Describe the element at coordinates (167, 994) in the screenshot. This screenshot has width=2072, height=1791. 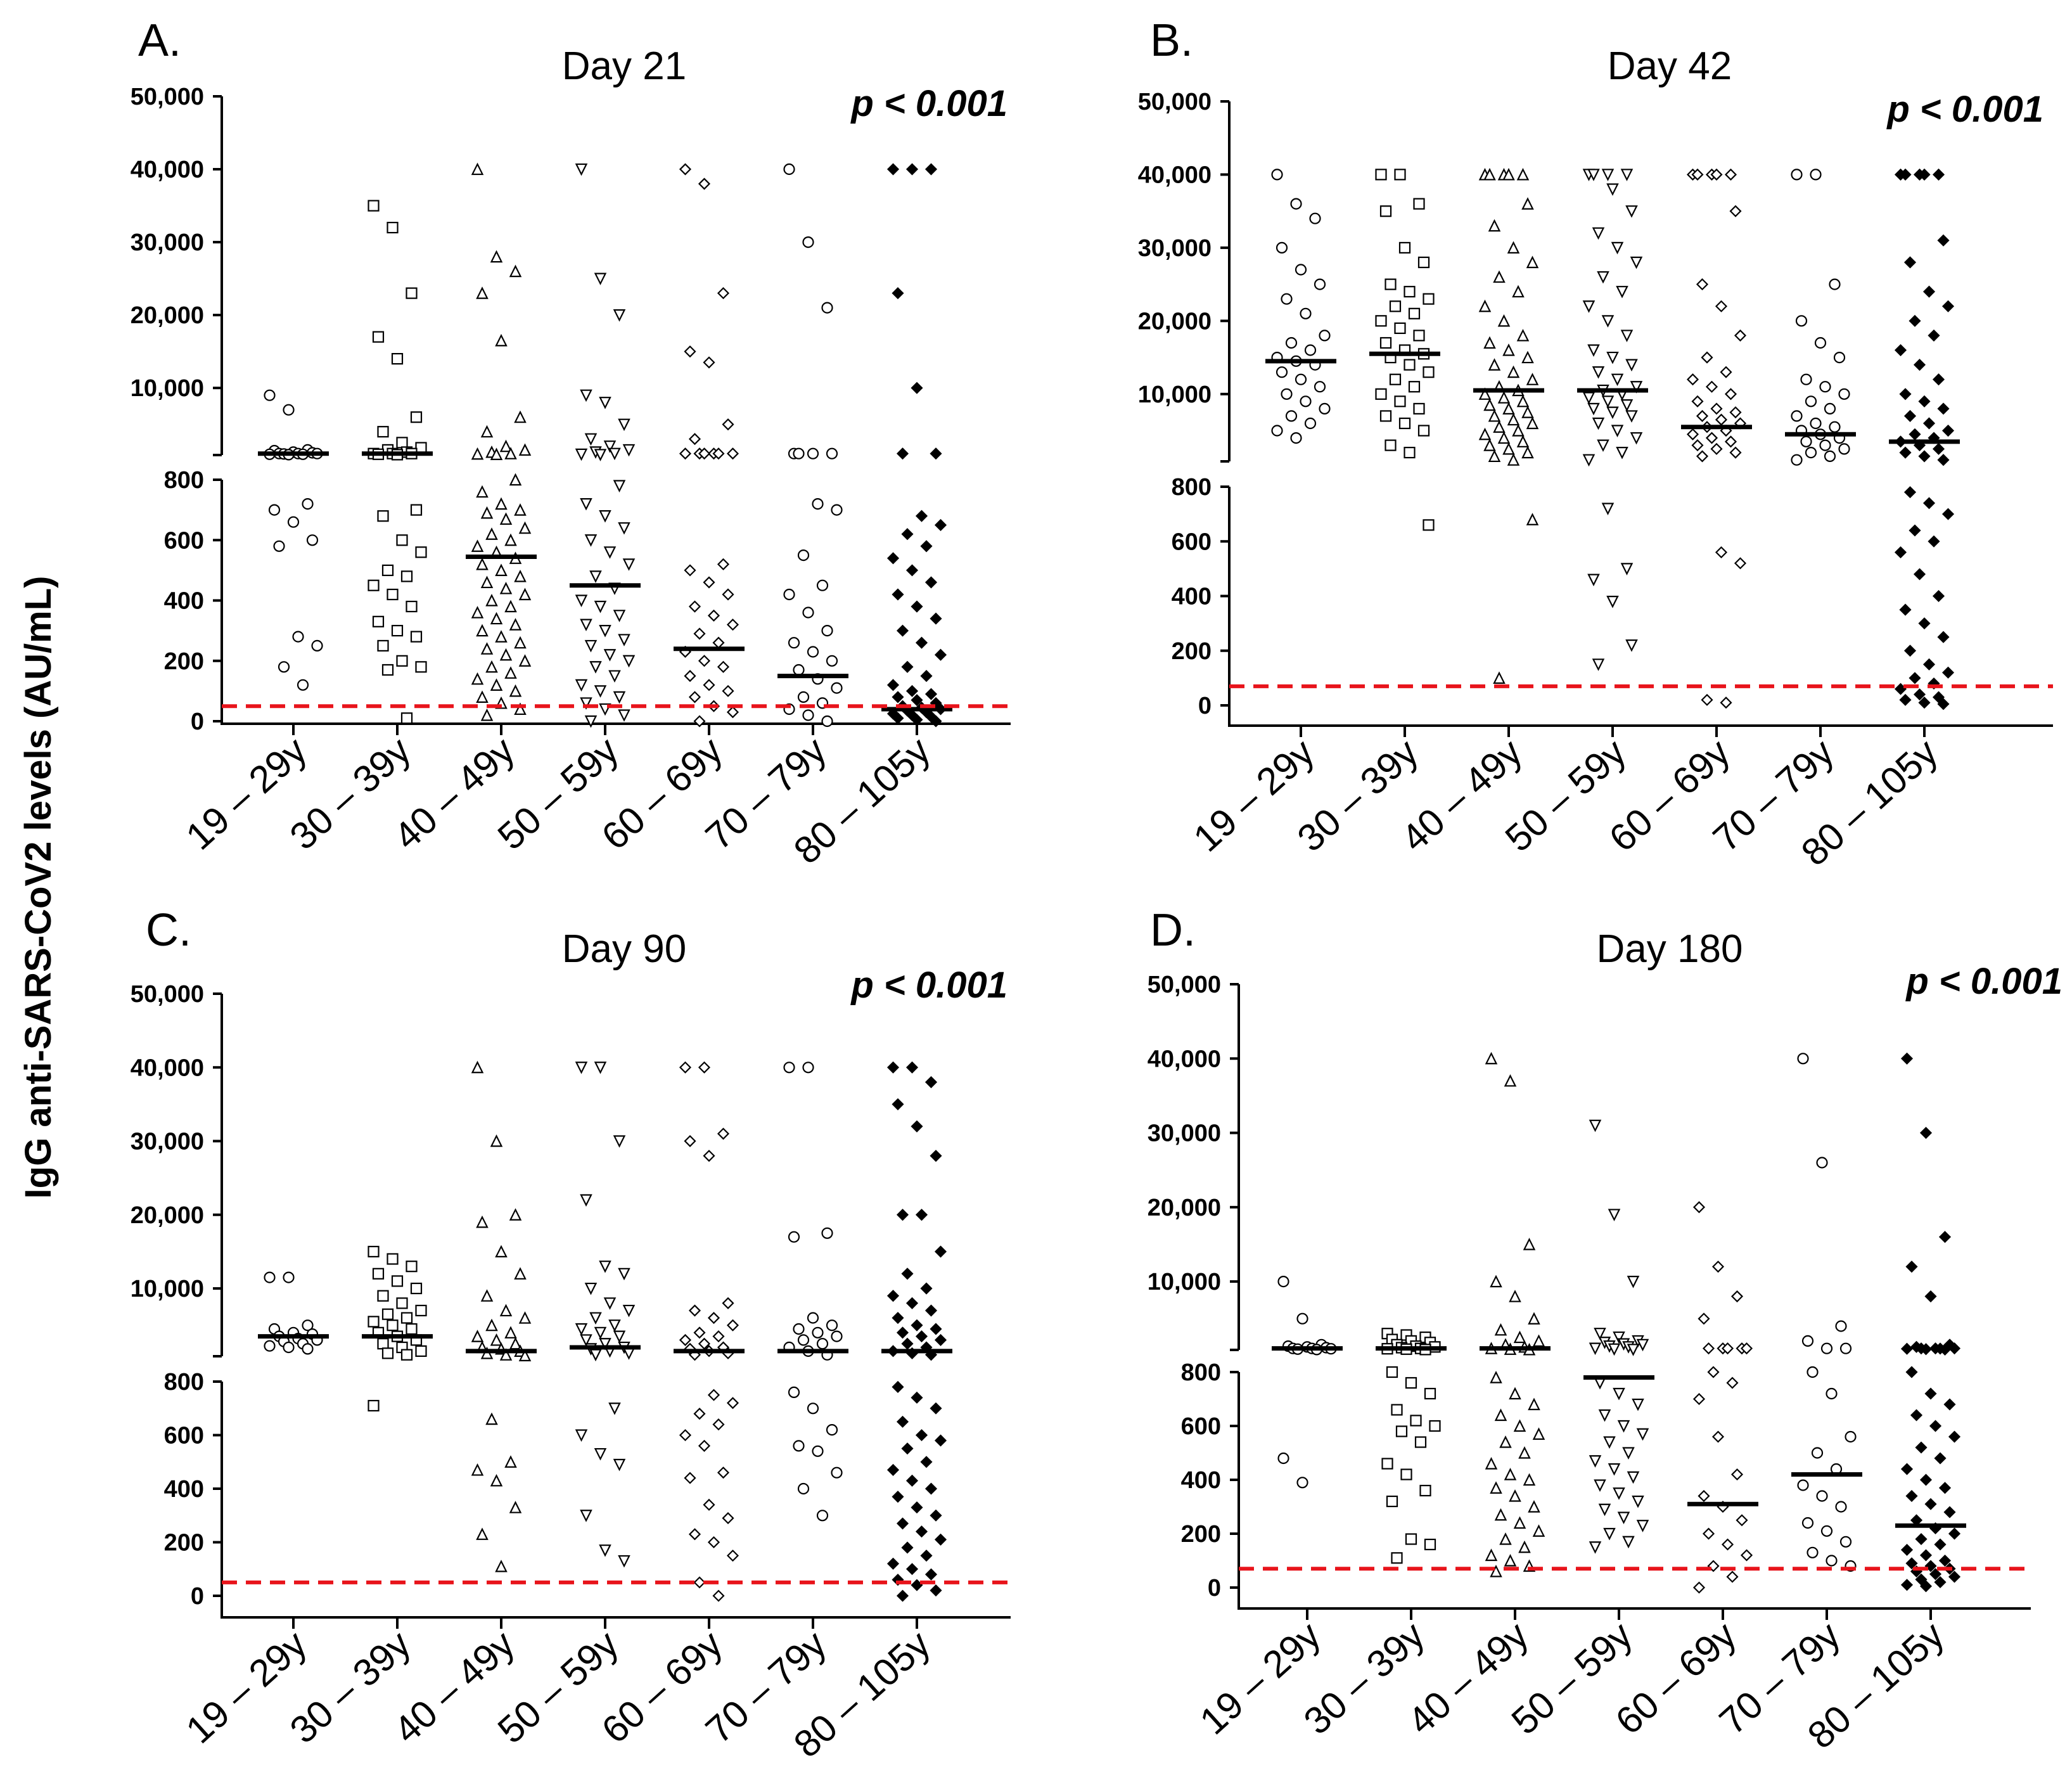
I see `y-tick-label: 50,000` at that location.